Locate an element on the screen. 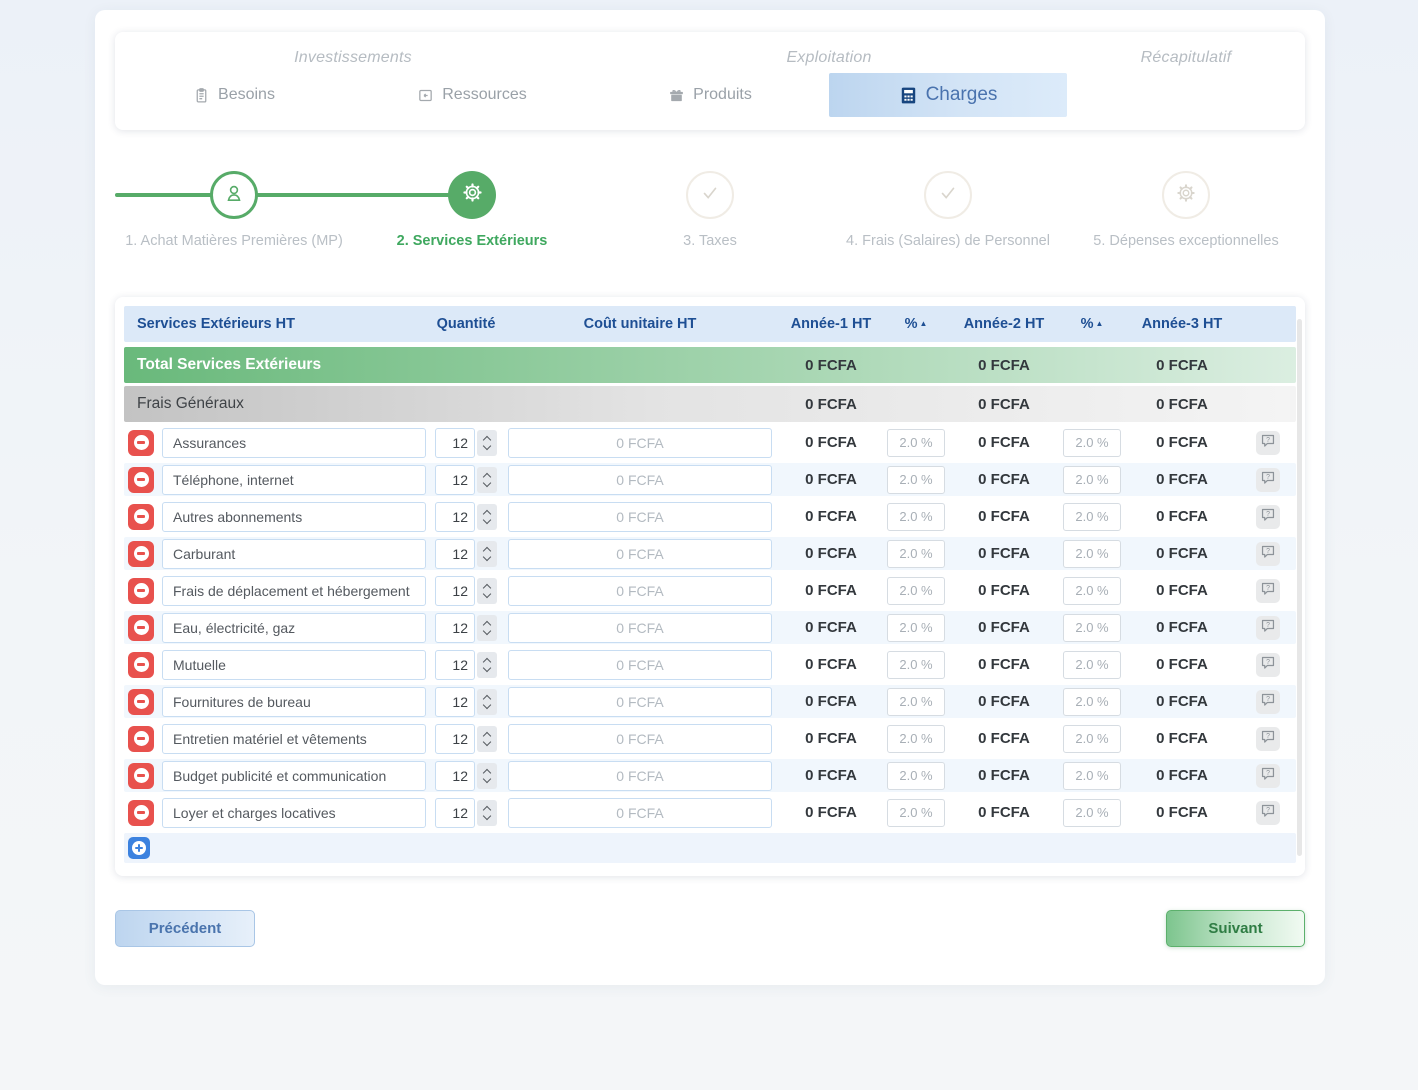 The height and width of the screenshot is (1090, 1418). previous-button: Précédent is located at coordinates (185, 928).